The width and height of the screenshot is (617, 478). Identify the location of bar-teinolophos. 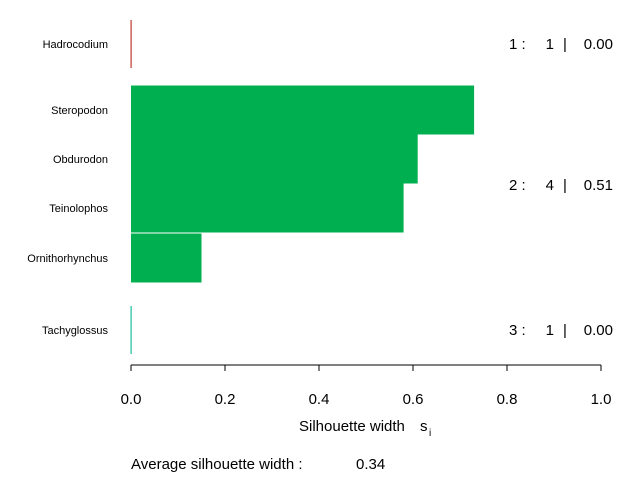
(267, 208).